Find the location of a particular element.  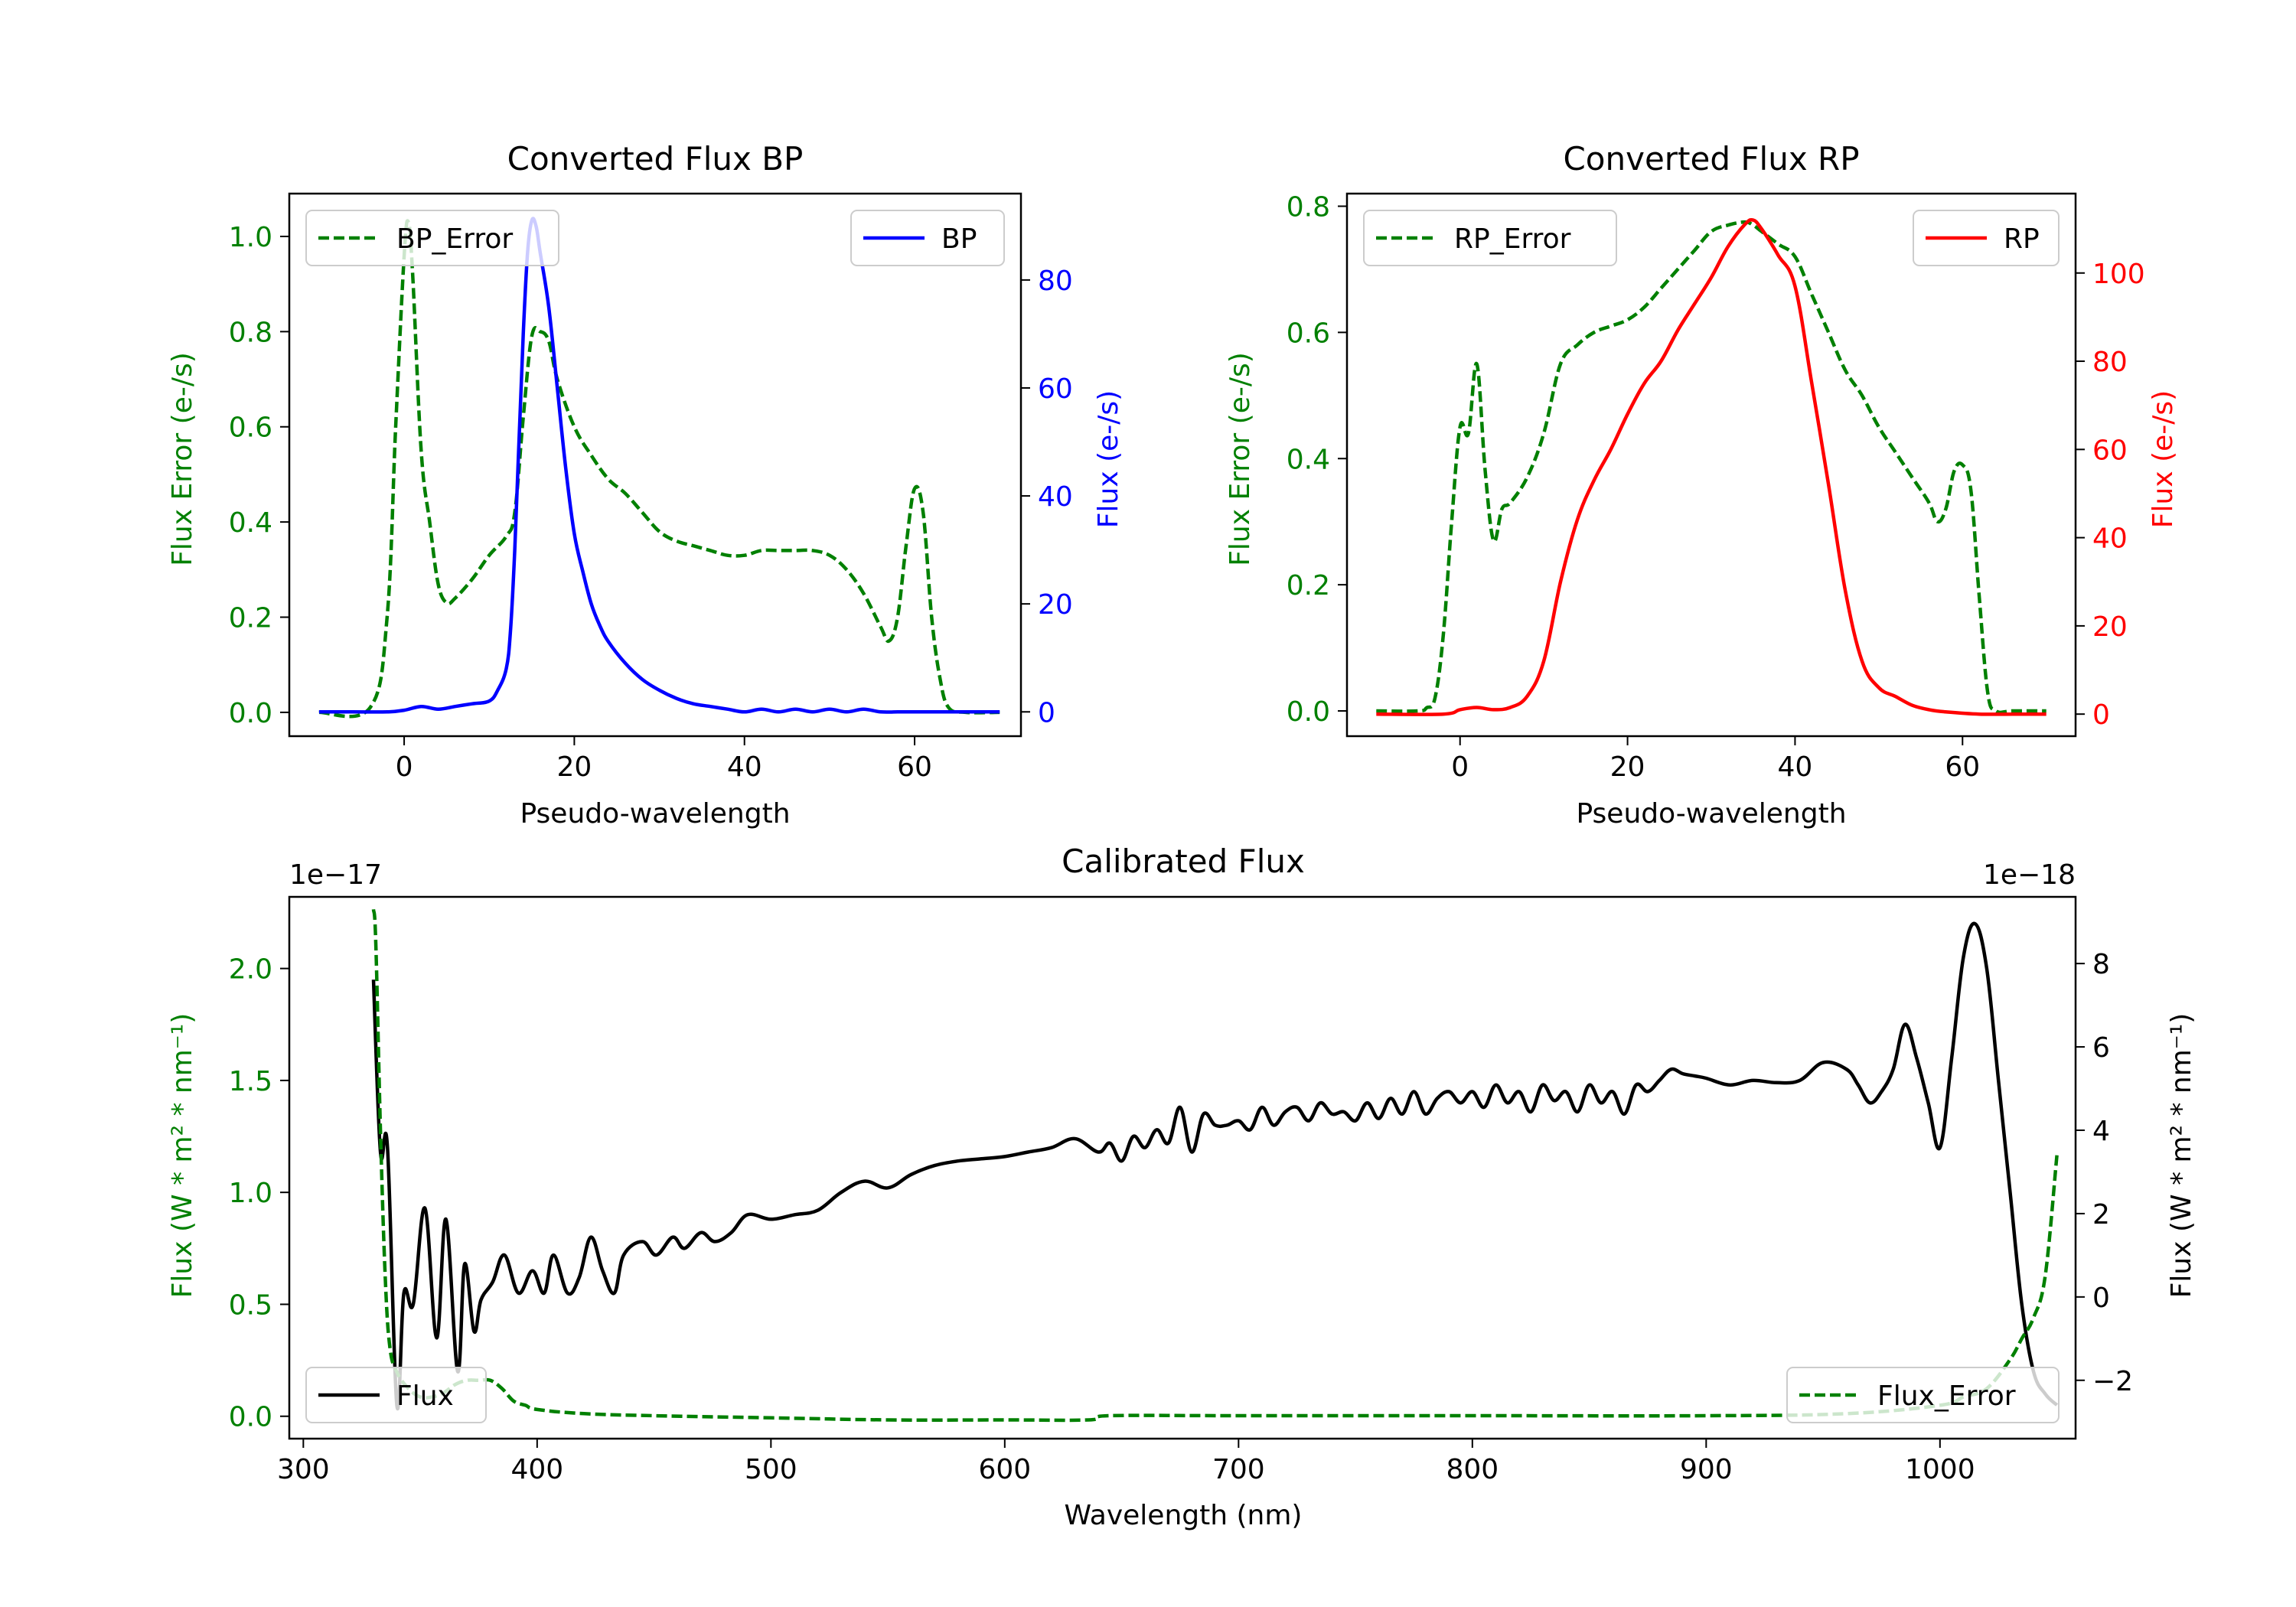

rp-legend-left: RP_Error is located at coordinates (1490, 238).